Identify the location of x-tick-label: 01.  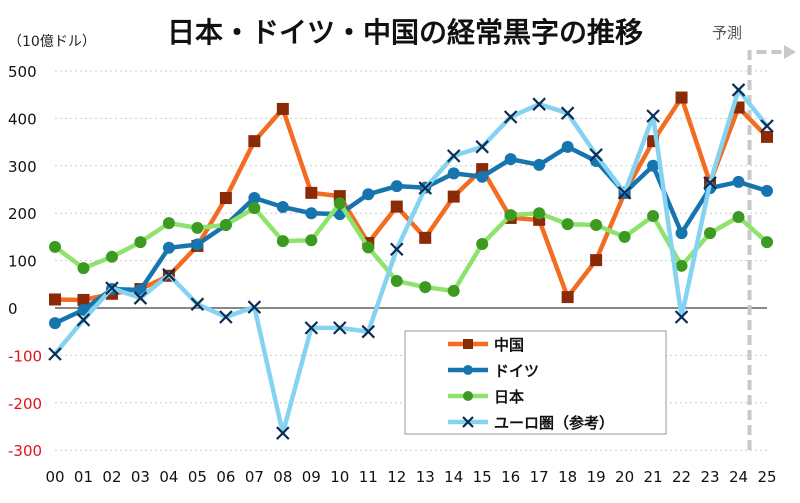
(83, 477).